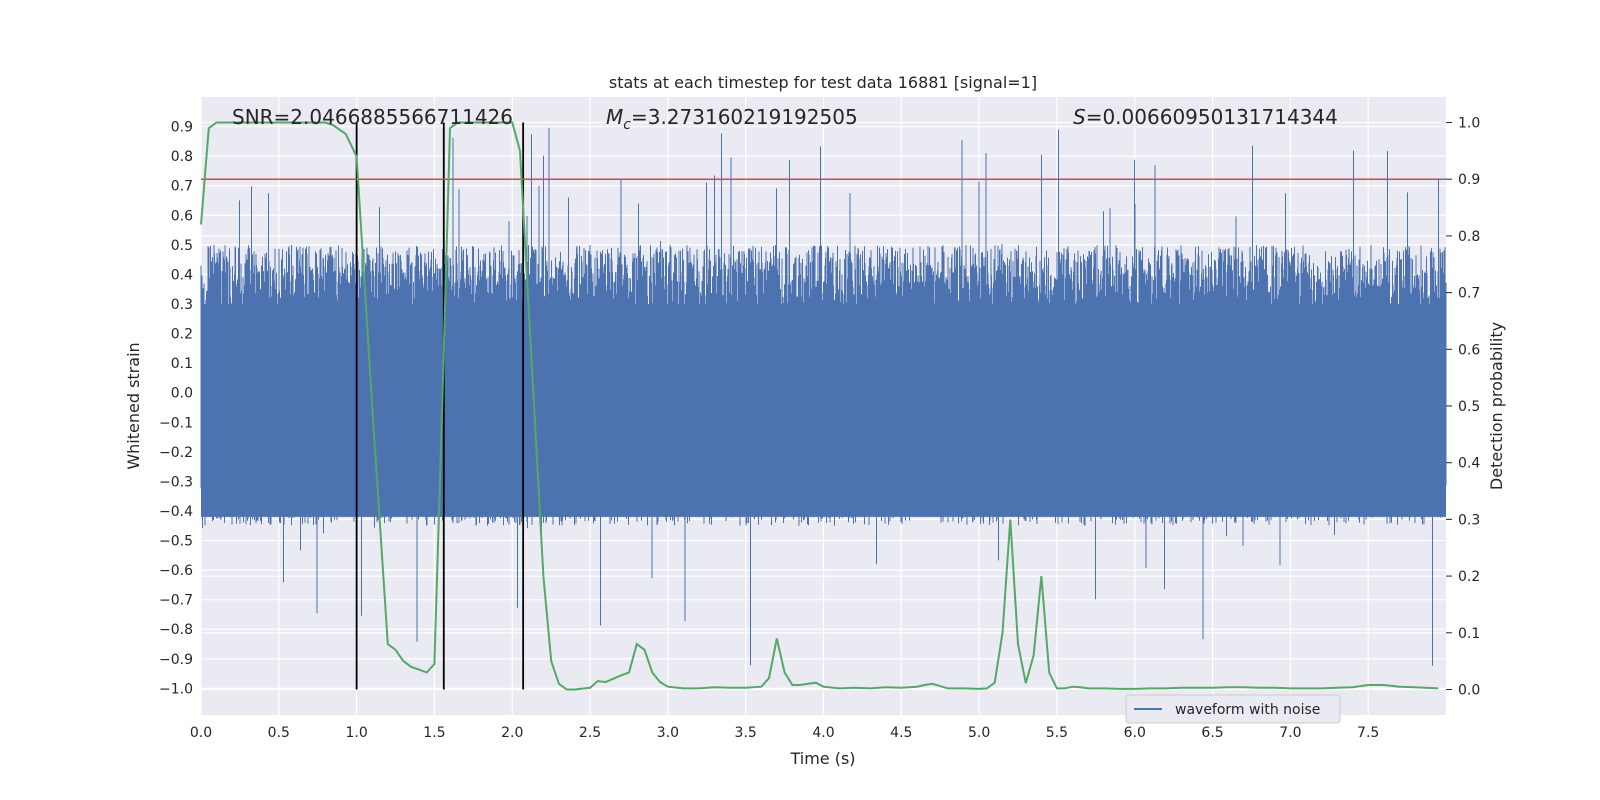 The image size is (1600, 800). I want to click on y-tick-label: −0.9, so click(176, 660).